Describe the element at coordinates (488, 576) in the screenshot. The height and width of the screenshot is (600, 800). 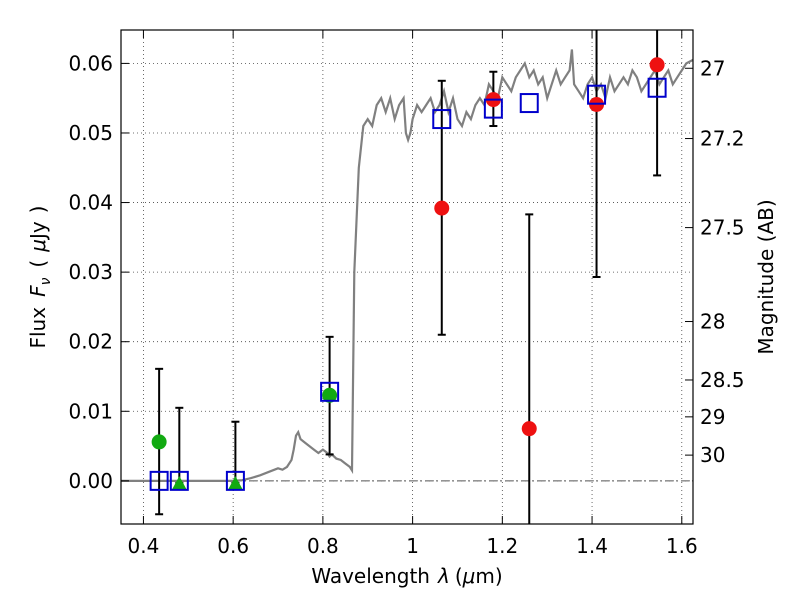
I see `x-axis-unit-close: m)` at that location.